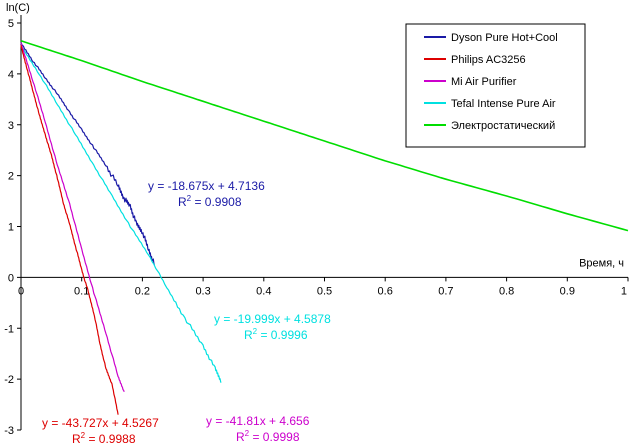 This screenshot has height=447, width=629. I want to click on legend-label: Tefal Intense Pure Air, so click(503, 104).